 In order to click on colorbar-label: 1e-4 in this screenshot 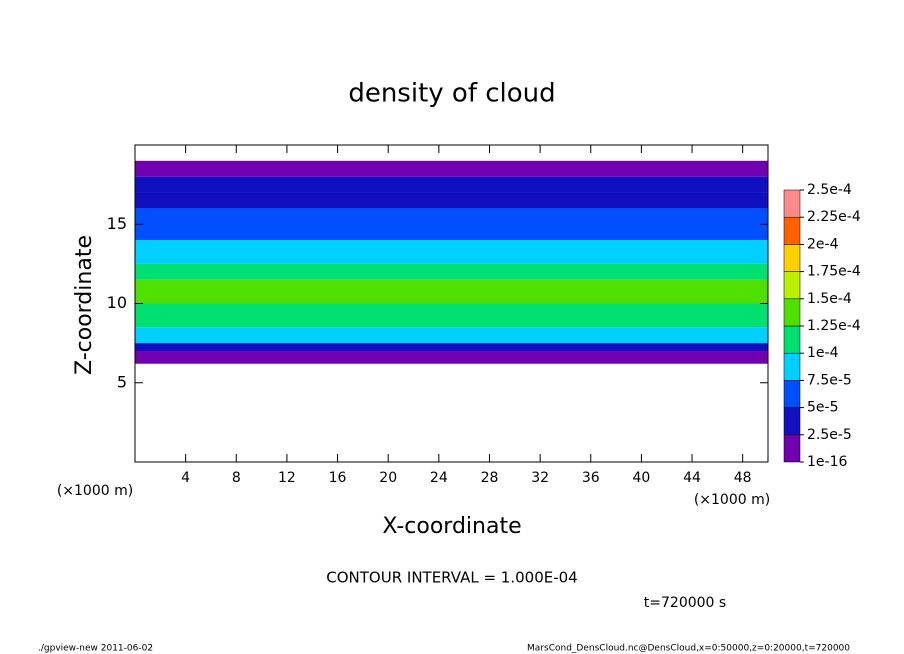, I will do `click(823, 353)`.